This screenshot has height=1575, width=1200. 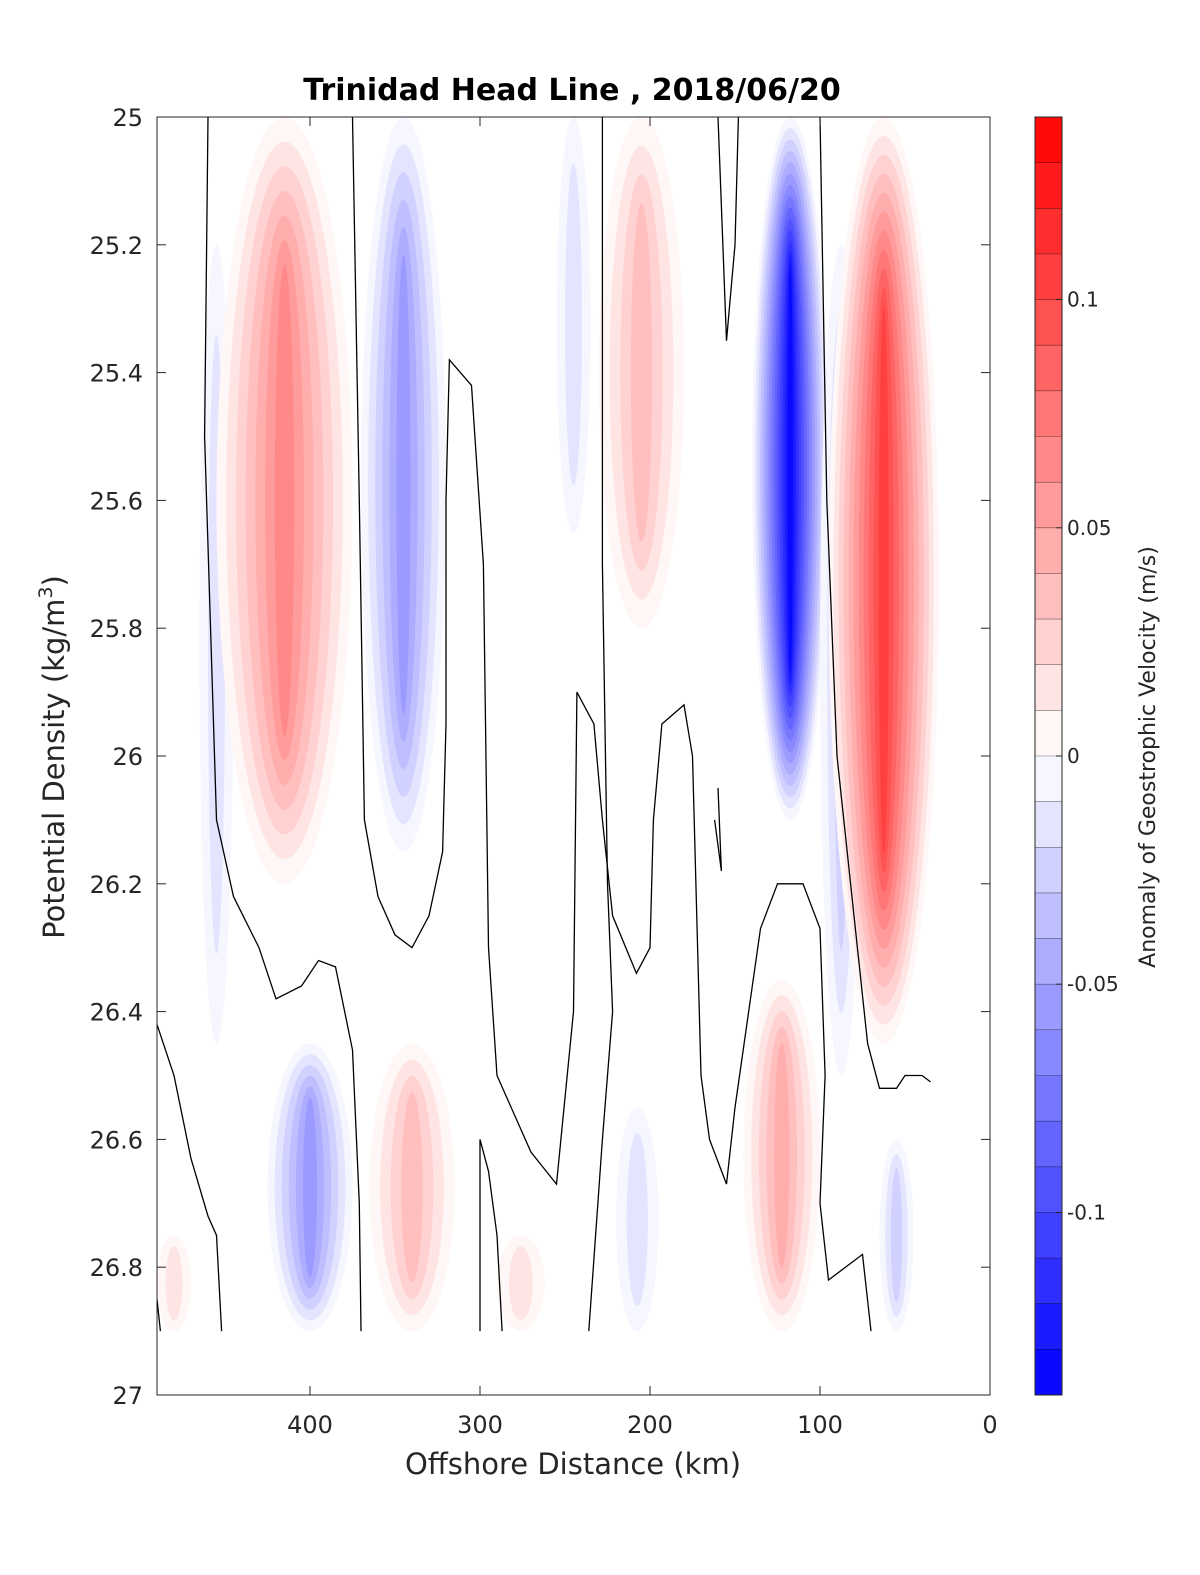 What do you see at coordinates (116, 501) in the screenshot?
I see `y-tick-label: 25.6` at bounding box center [116, 501].